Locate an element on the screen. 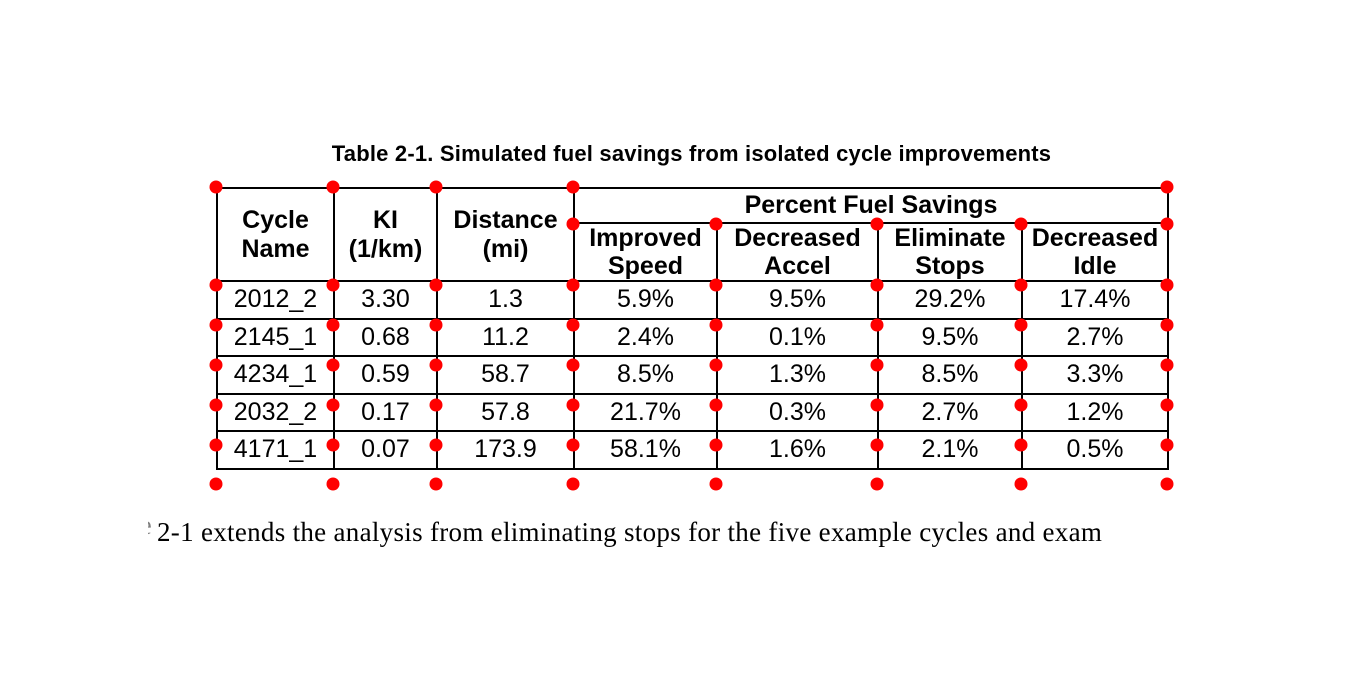 The image size is (1366, 674). table-row: 2012_2 3.30 1.3 5.9% 9.5% 29.2% 17.4% is located at coordinates (692, 300).